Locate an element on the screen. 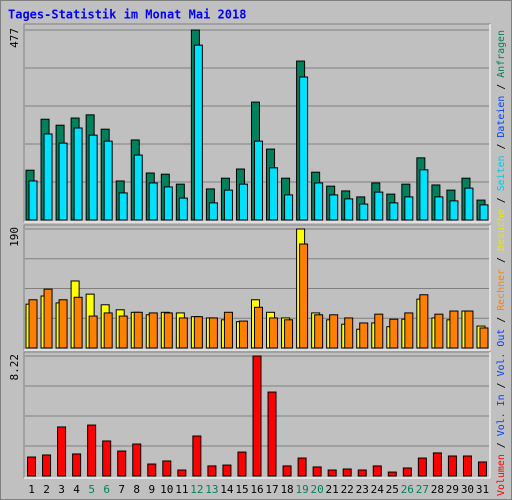 This screenshot has height=500, width=512. legend-entry: Anfragen is located at coordinates (501, 54).